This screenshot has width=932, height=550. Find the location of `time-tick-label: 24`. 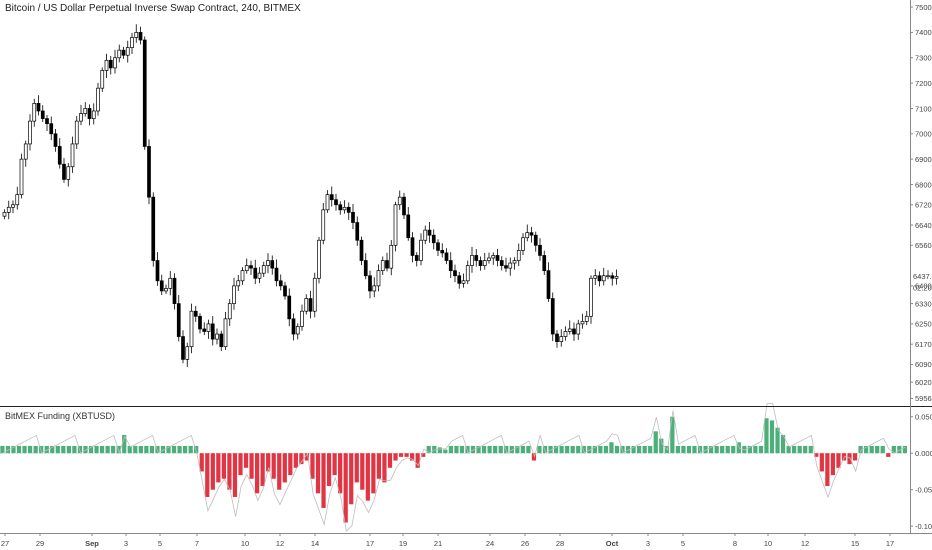

time-tick-label: 24 is located at coordinates (490, 543).